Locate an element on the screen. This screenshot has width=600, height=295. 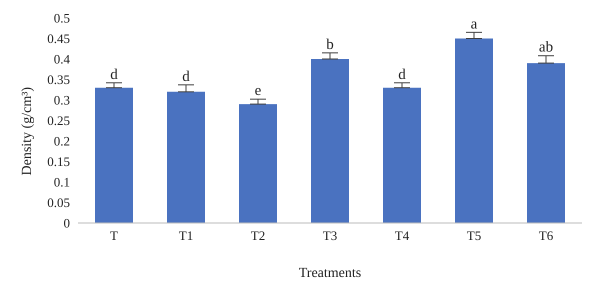
x-tick-label: T is located at coordinates (114, 236).